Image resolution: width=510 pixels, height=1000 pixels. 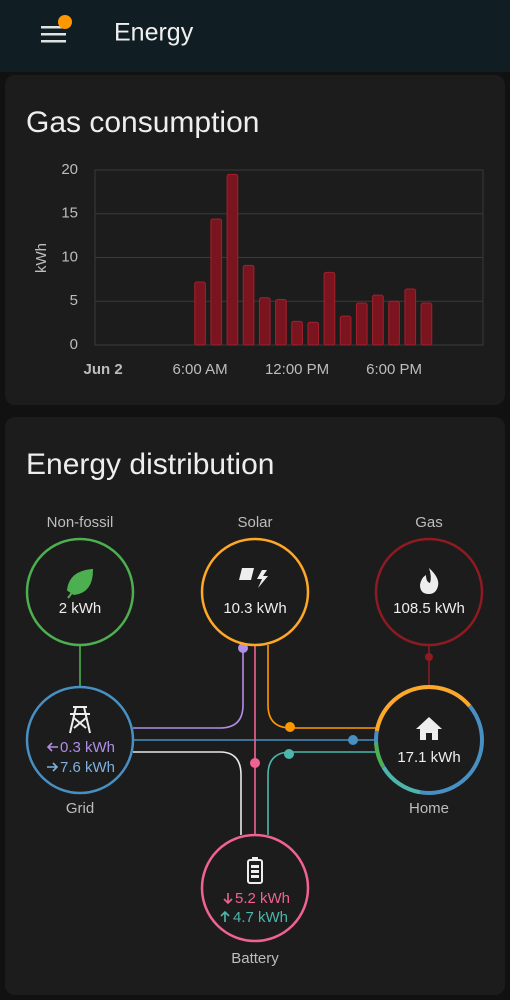 I want to click on page-title: Energy, so click(x=154, y=33).